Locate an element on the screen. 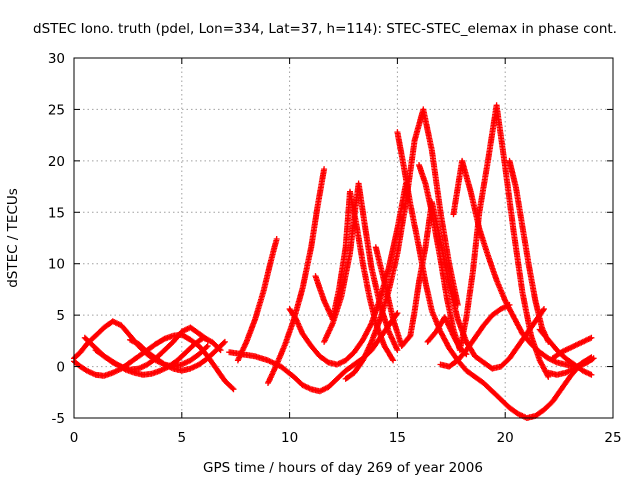  x-tick-label: 10 is located at coordinates (289, 438).